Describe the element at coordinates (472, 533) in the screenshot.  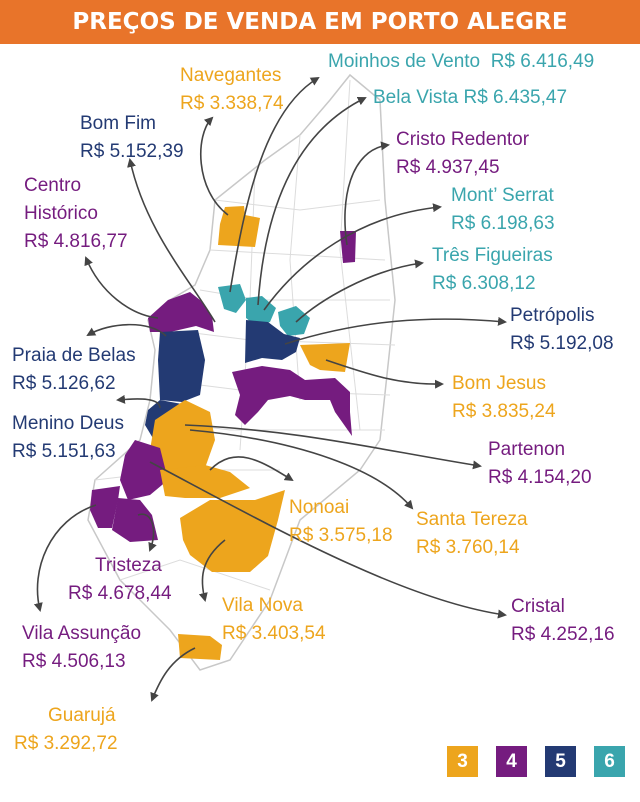
I see `label-santa-tereza: Santa Tereza R$ 3.760,14` at that location.